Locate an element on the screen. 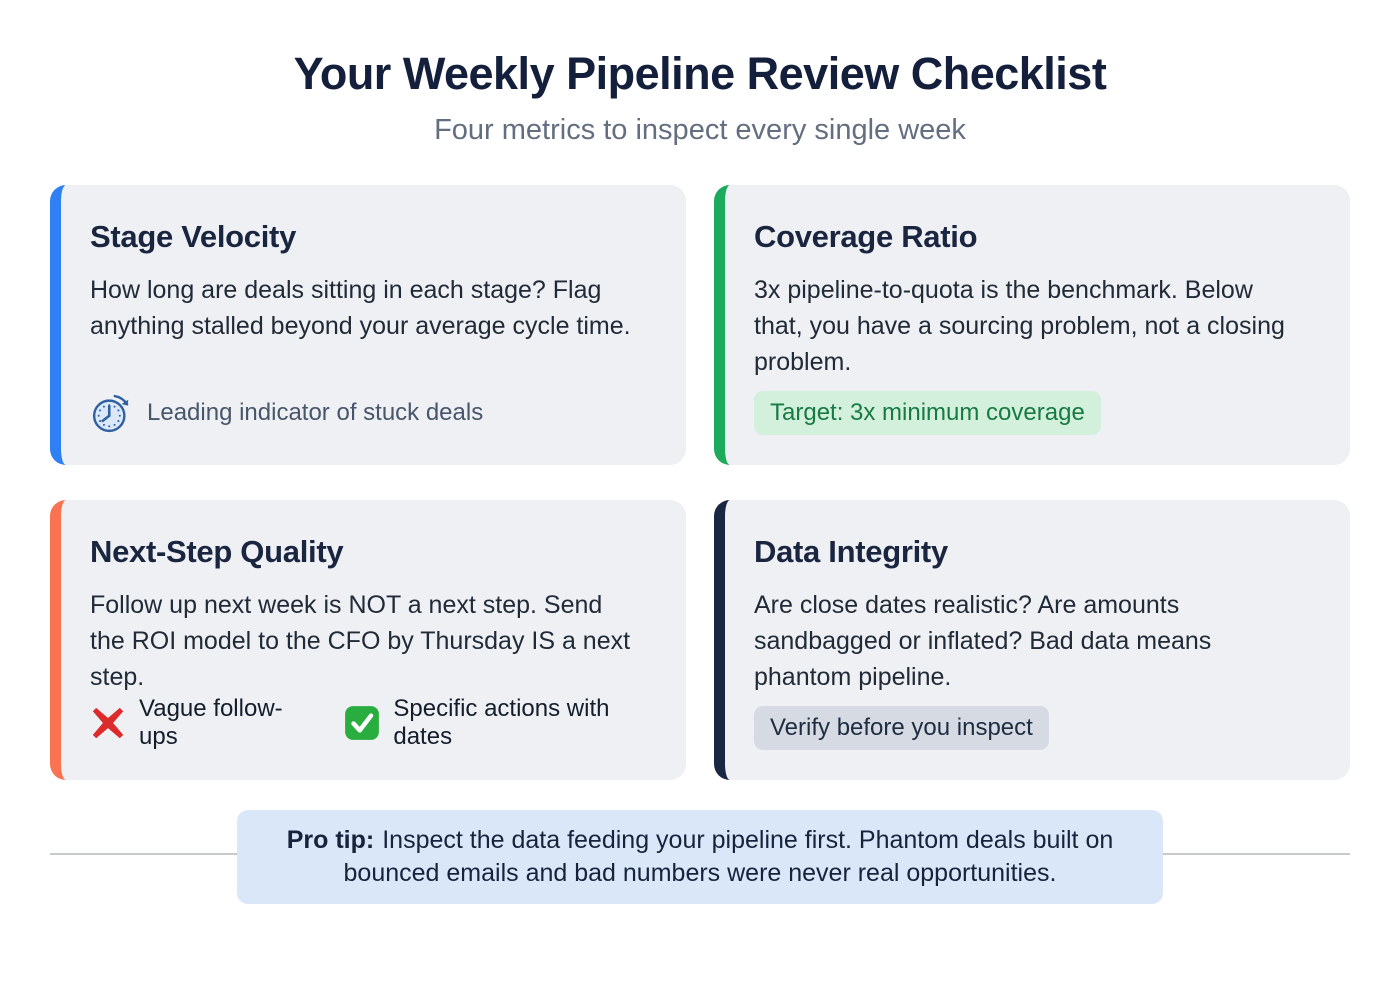 The width and height of the screenshot is (1400, 987). protip-label: Pro tip: is located at coordinates (330, 840).